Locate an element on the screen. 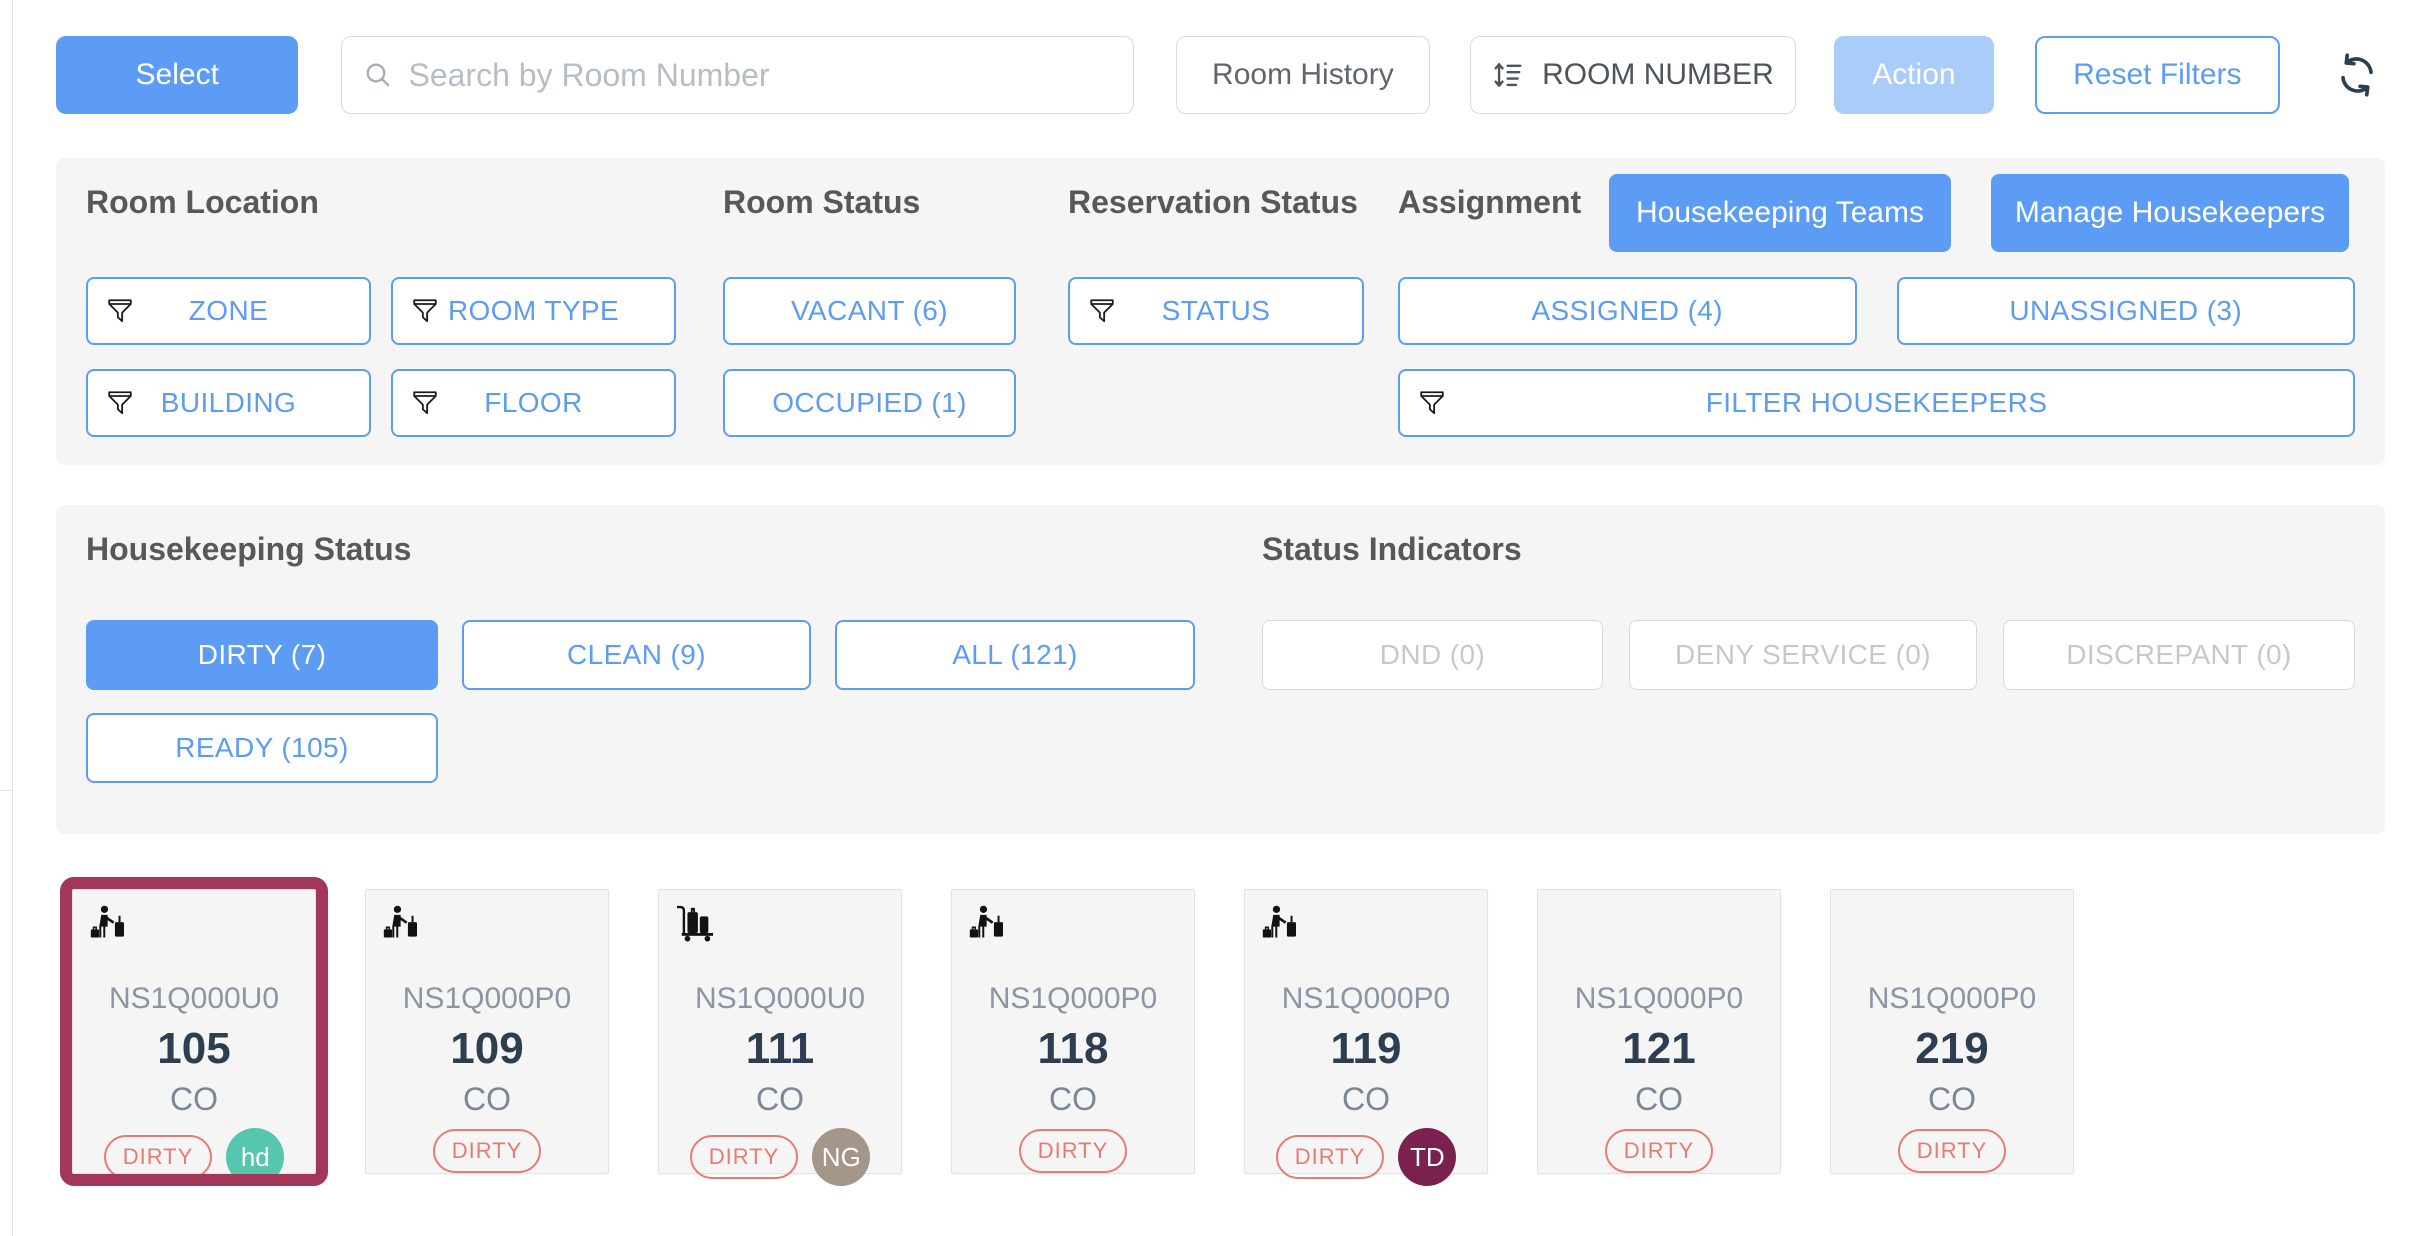 The height and width of the screenshot is (1236, 2410). sort-label: ROOM NUMBER is located at coordinates (1658, 74).